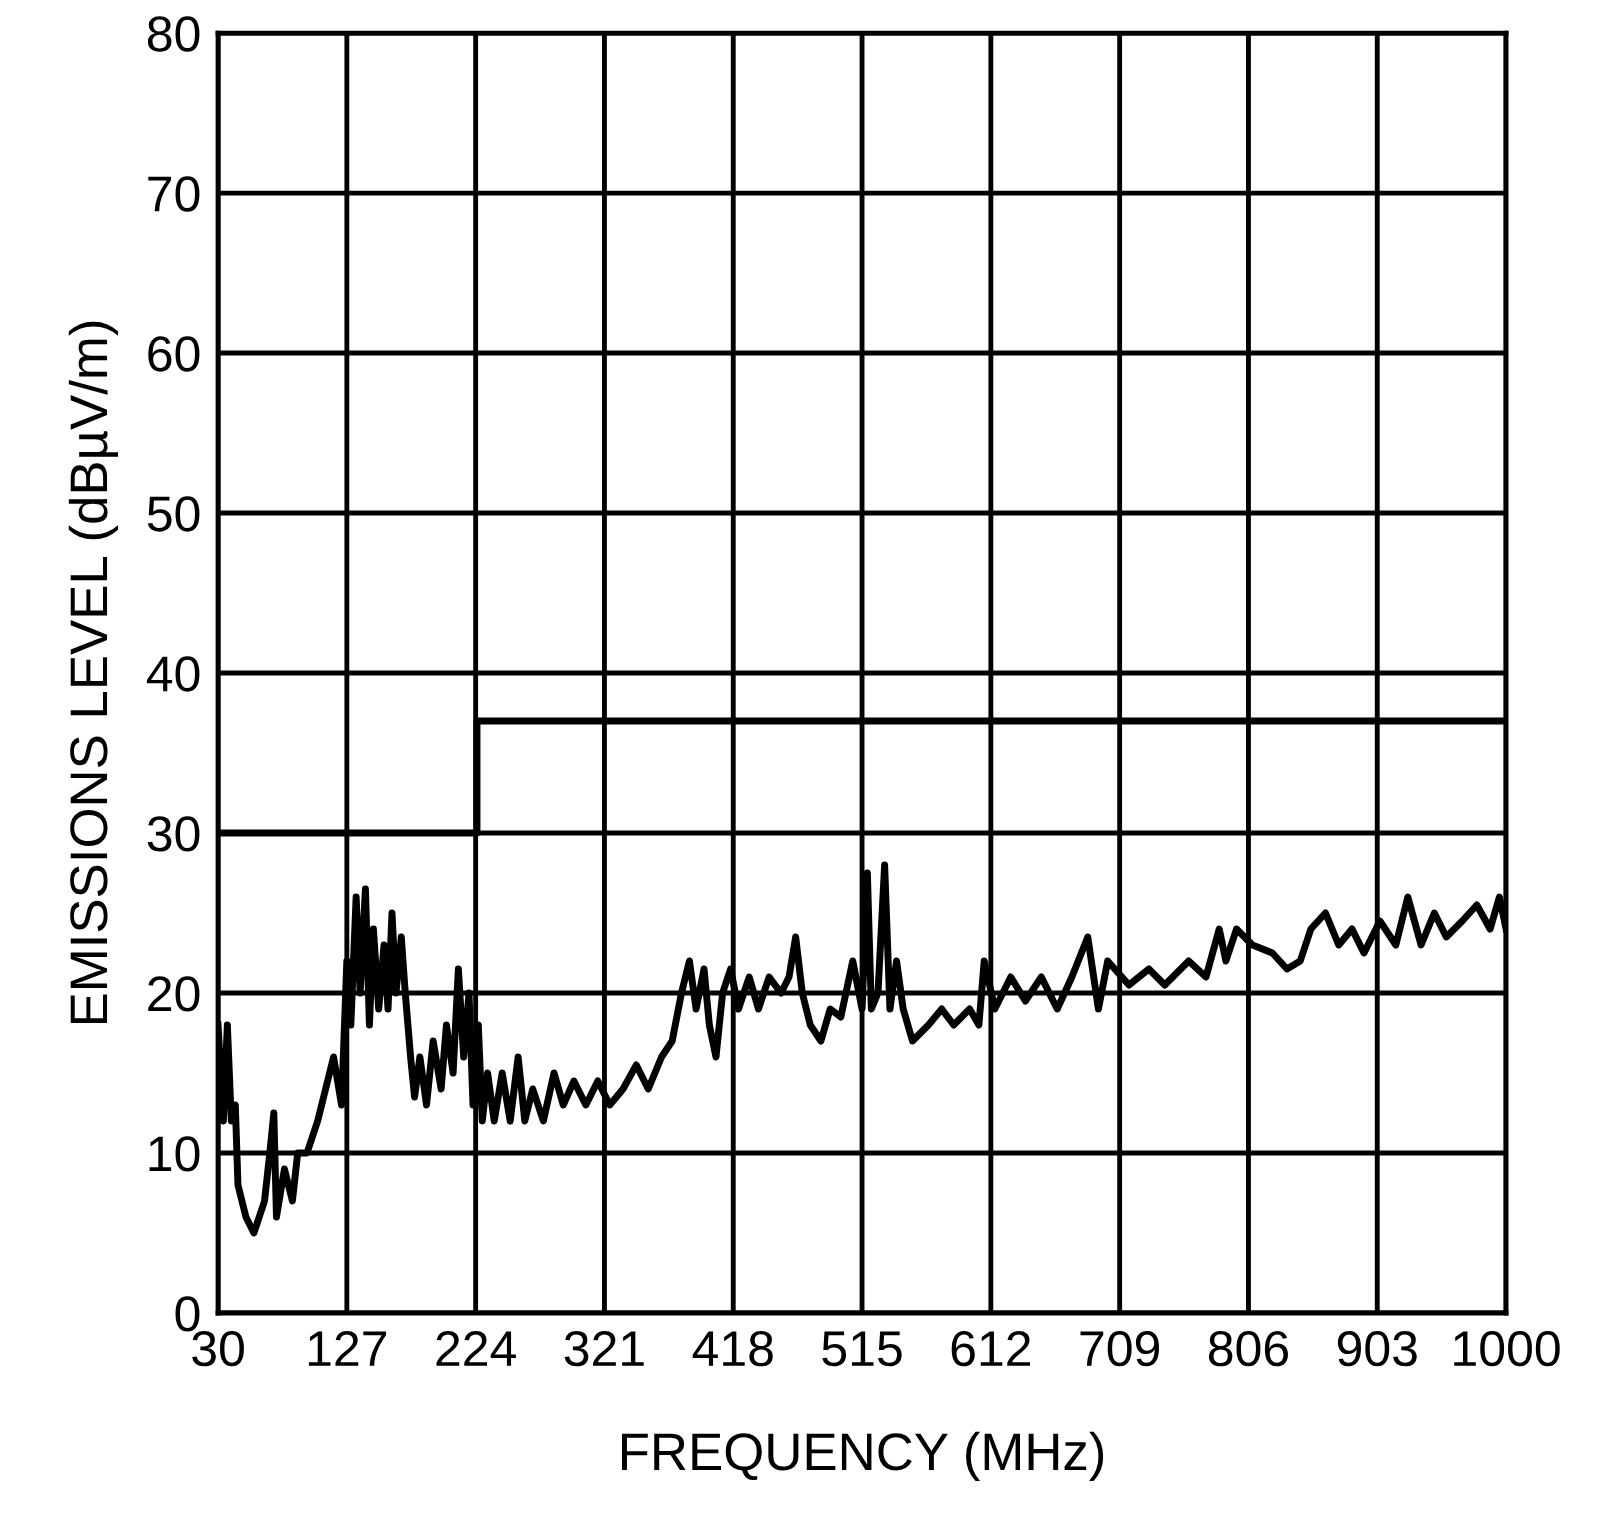 The width and height of the screenshot is (1608, 1517). Describe the element at coordinates (1248, 1348) in the screenshot. I see `x-tick-label: 806` at that location.